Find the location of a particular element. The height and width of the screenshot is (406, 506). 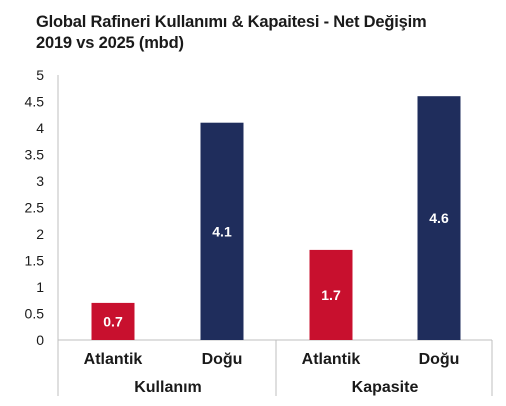

bar-atlantik-kapasite is located at coordinates (331, 294).